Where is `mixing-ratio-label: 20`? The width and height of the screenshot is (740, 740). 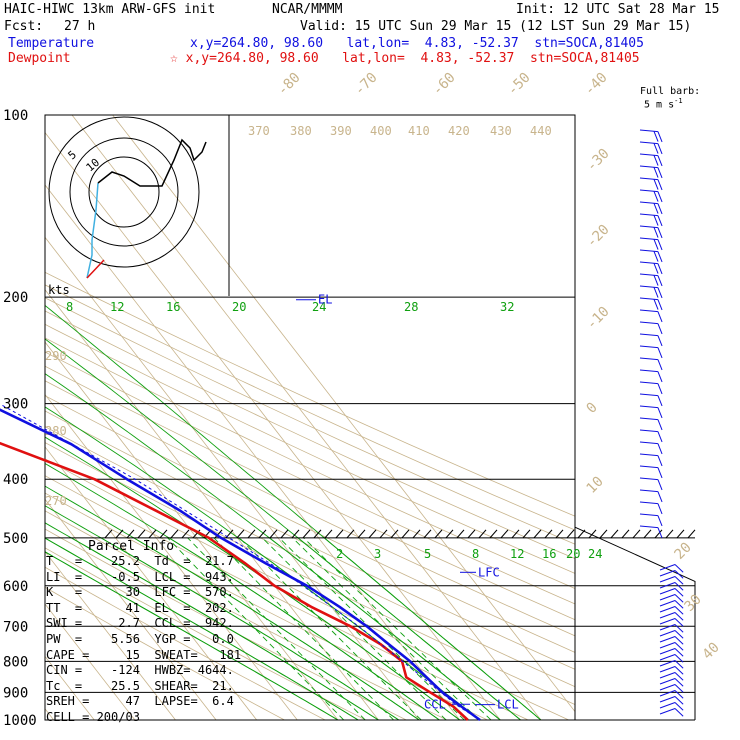 mixing-ratio-label: 20 is located at coordinates (239, 307).